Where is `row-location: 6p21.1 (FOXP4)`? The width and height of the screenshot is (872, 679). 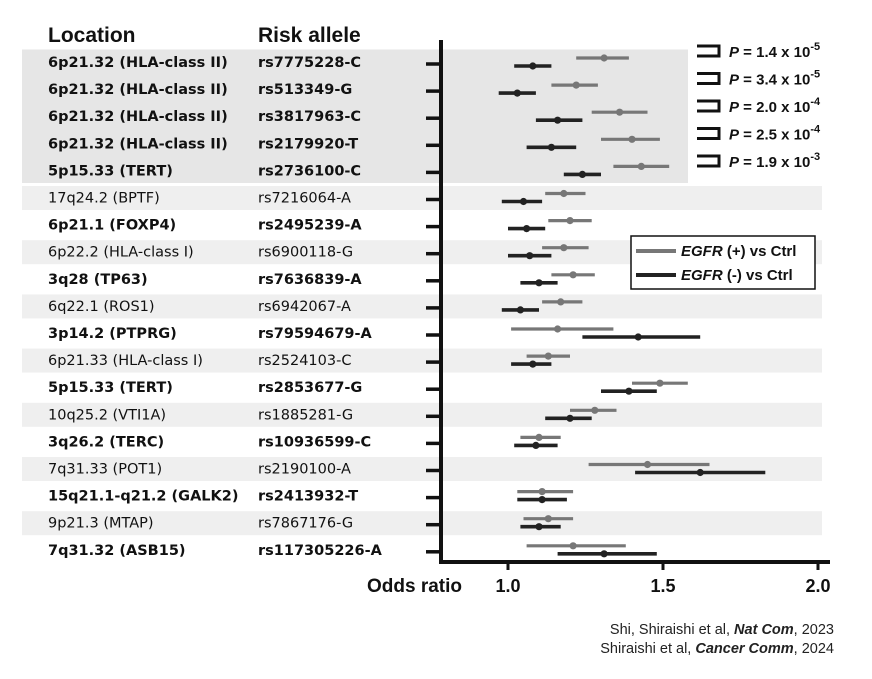
row-location: 6p21.1 (FOXP4) is located at coordinates (112, 226).